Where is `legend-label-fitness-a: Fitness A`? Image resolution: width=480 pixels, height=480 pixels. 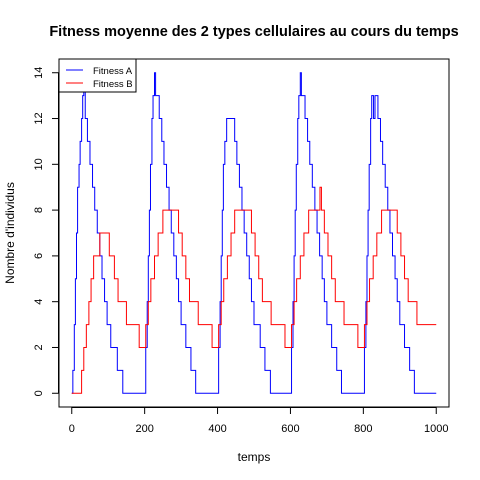 legend-label-fitness-a: Fitness A is located at coordinates (113, 71).